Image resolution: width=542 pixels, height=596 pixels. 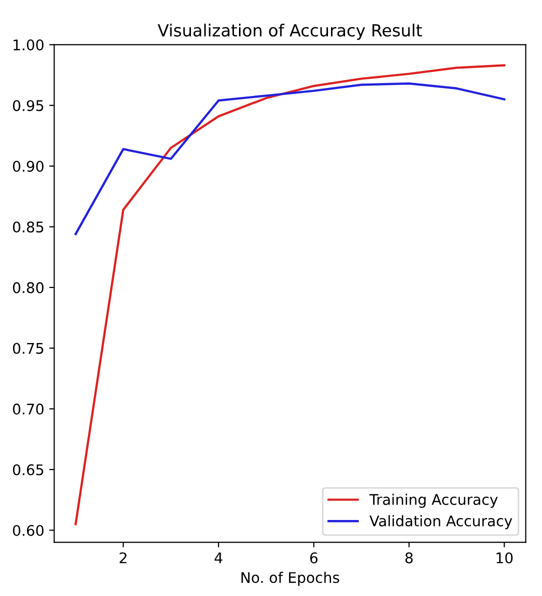 I want to click on chart-title: Visualization of Accuracy Result, so click(x=290, y=32).